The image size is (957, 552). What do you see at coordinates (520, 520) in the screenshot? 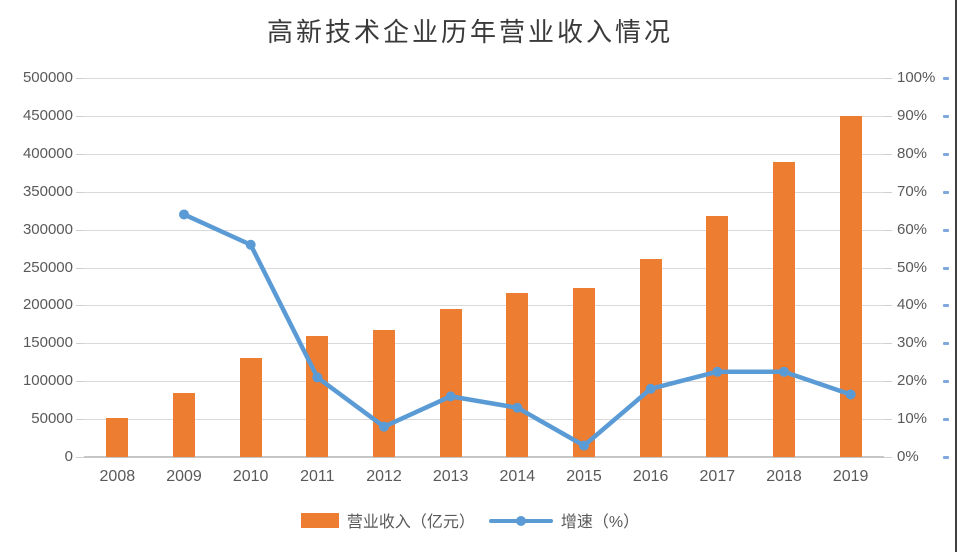
I see `line-series-swatch-icon` at bounding box center [520, 520].